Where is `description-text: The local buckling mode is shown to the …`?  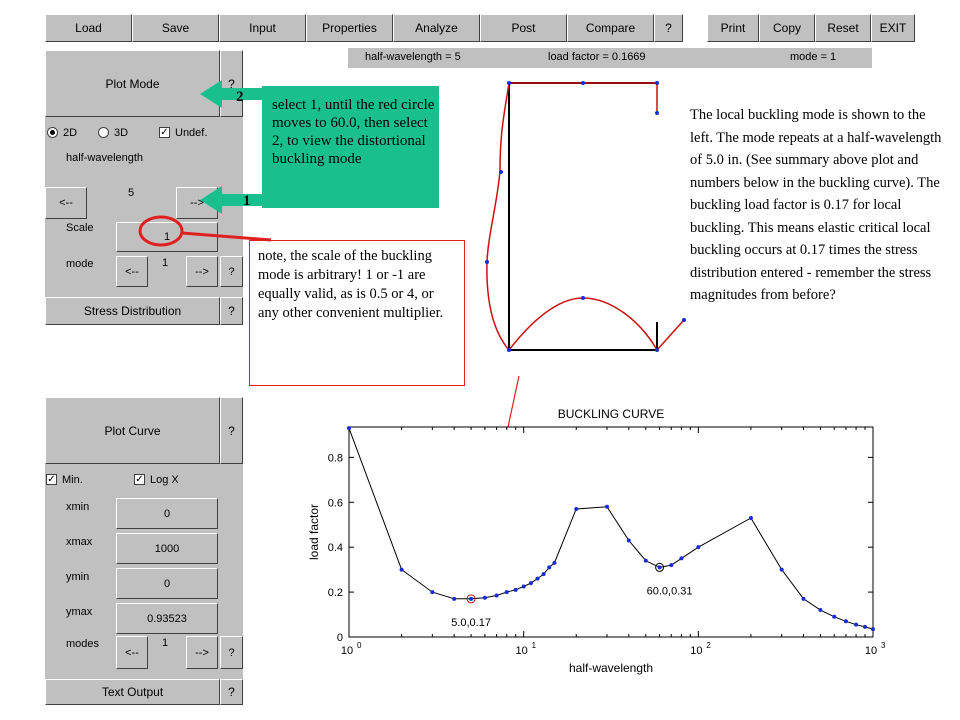
description-text: The local buckling mode is shown to the … is located at coordinates (816, 205).